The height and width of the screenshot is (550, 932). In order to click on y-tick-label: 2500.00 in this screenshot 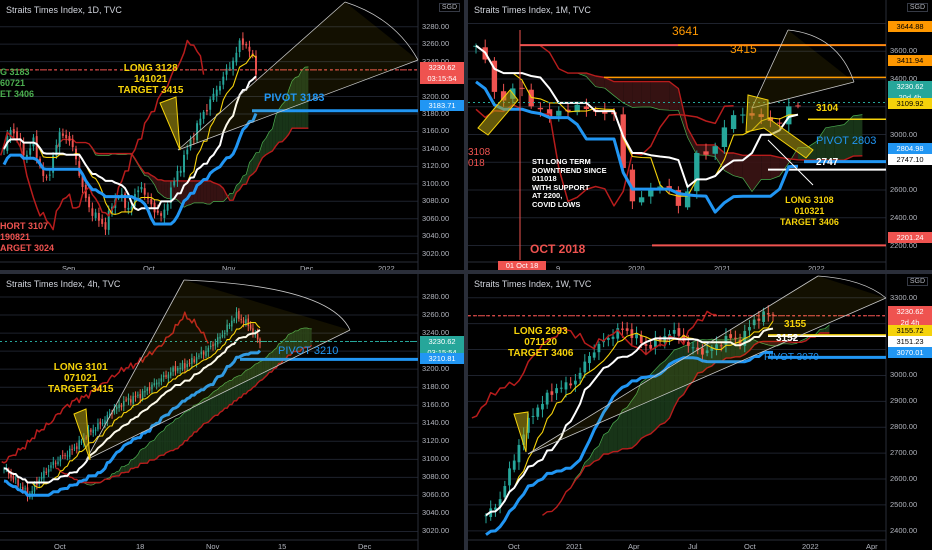, I will do `click(904, 504)`.